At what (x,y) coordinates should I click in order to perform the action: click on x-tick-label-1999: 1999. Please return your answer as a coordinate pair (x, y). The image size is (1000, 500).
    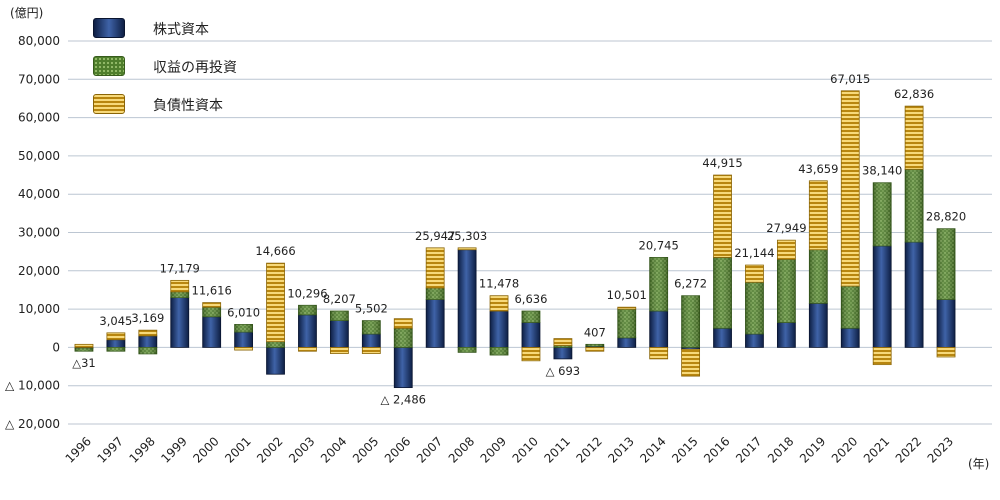
    Looking at the image, I should click on (173, 449).